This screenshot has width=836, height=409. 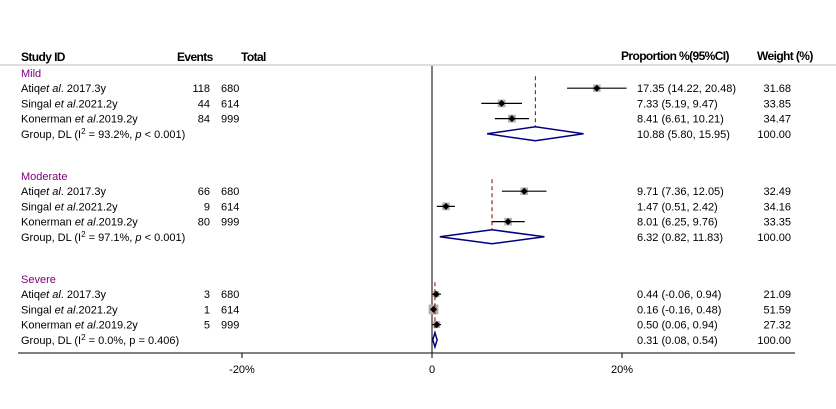 What do you see at coordinates (111, 238) in the screenshot?
I see `pooled-label-post: = 97.1%,` at bounding box center [111, 238].